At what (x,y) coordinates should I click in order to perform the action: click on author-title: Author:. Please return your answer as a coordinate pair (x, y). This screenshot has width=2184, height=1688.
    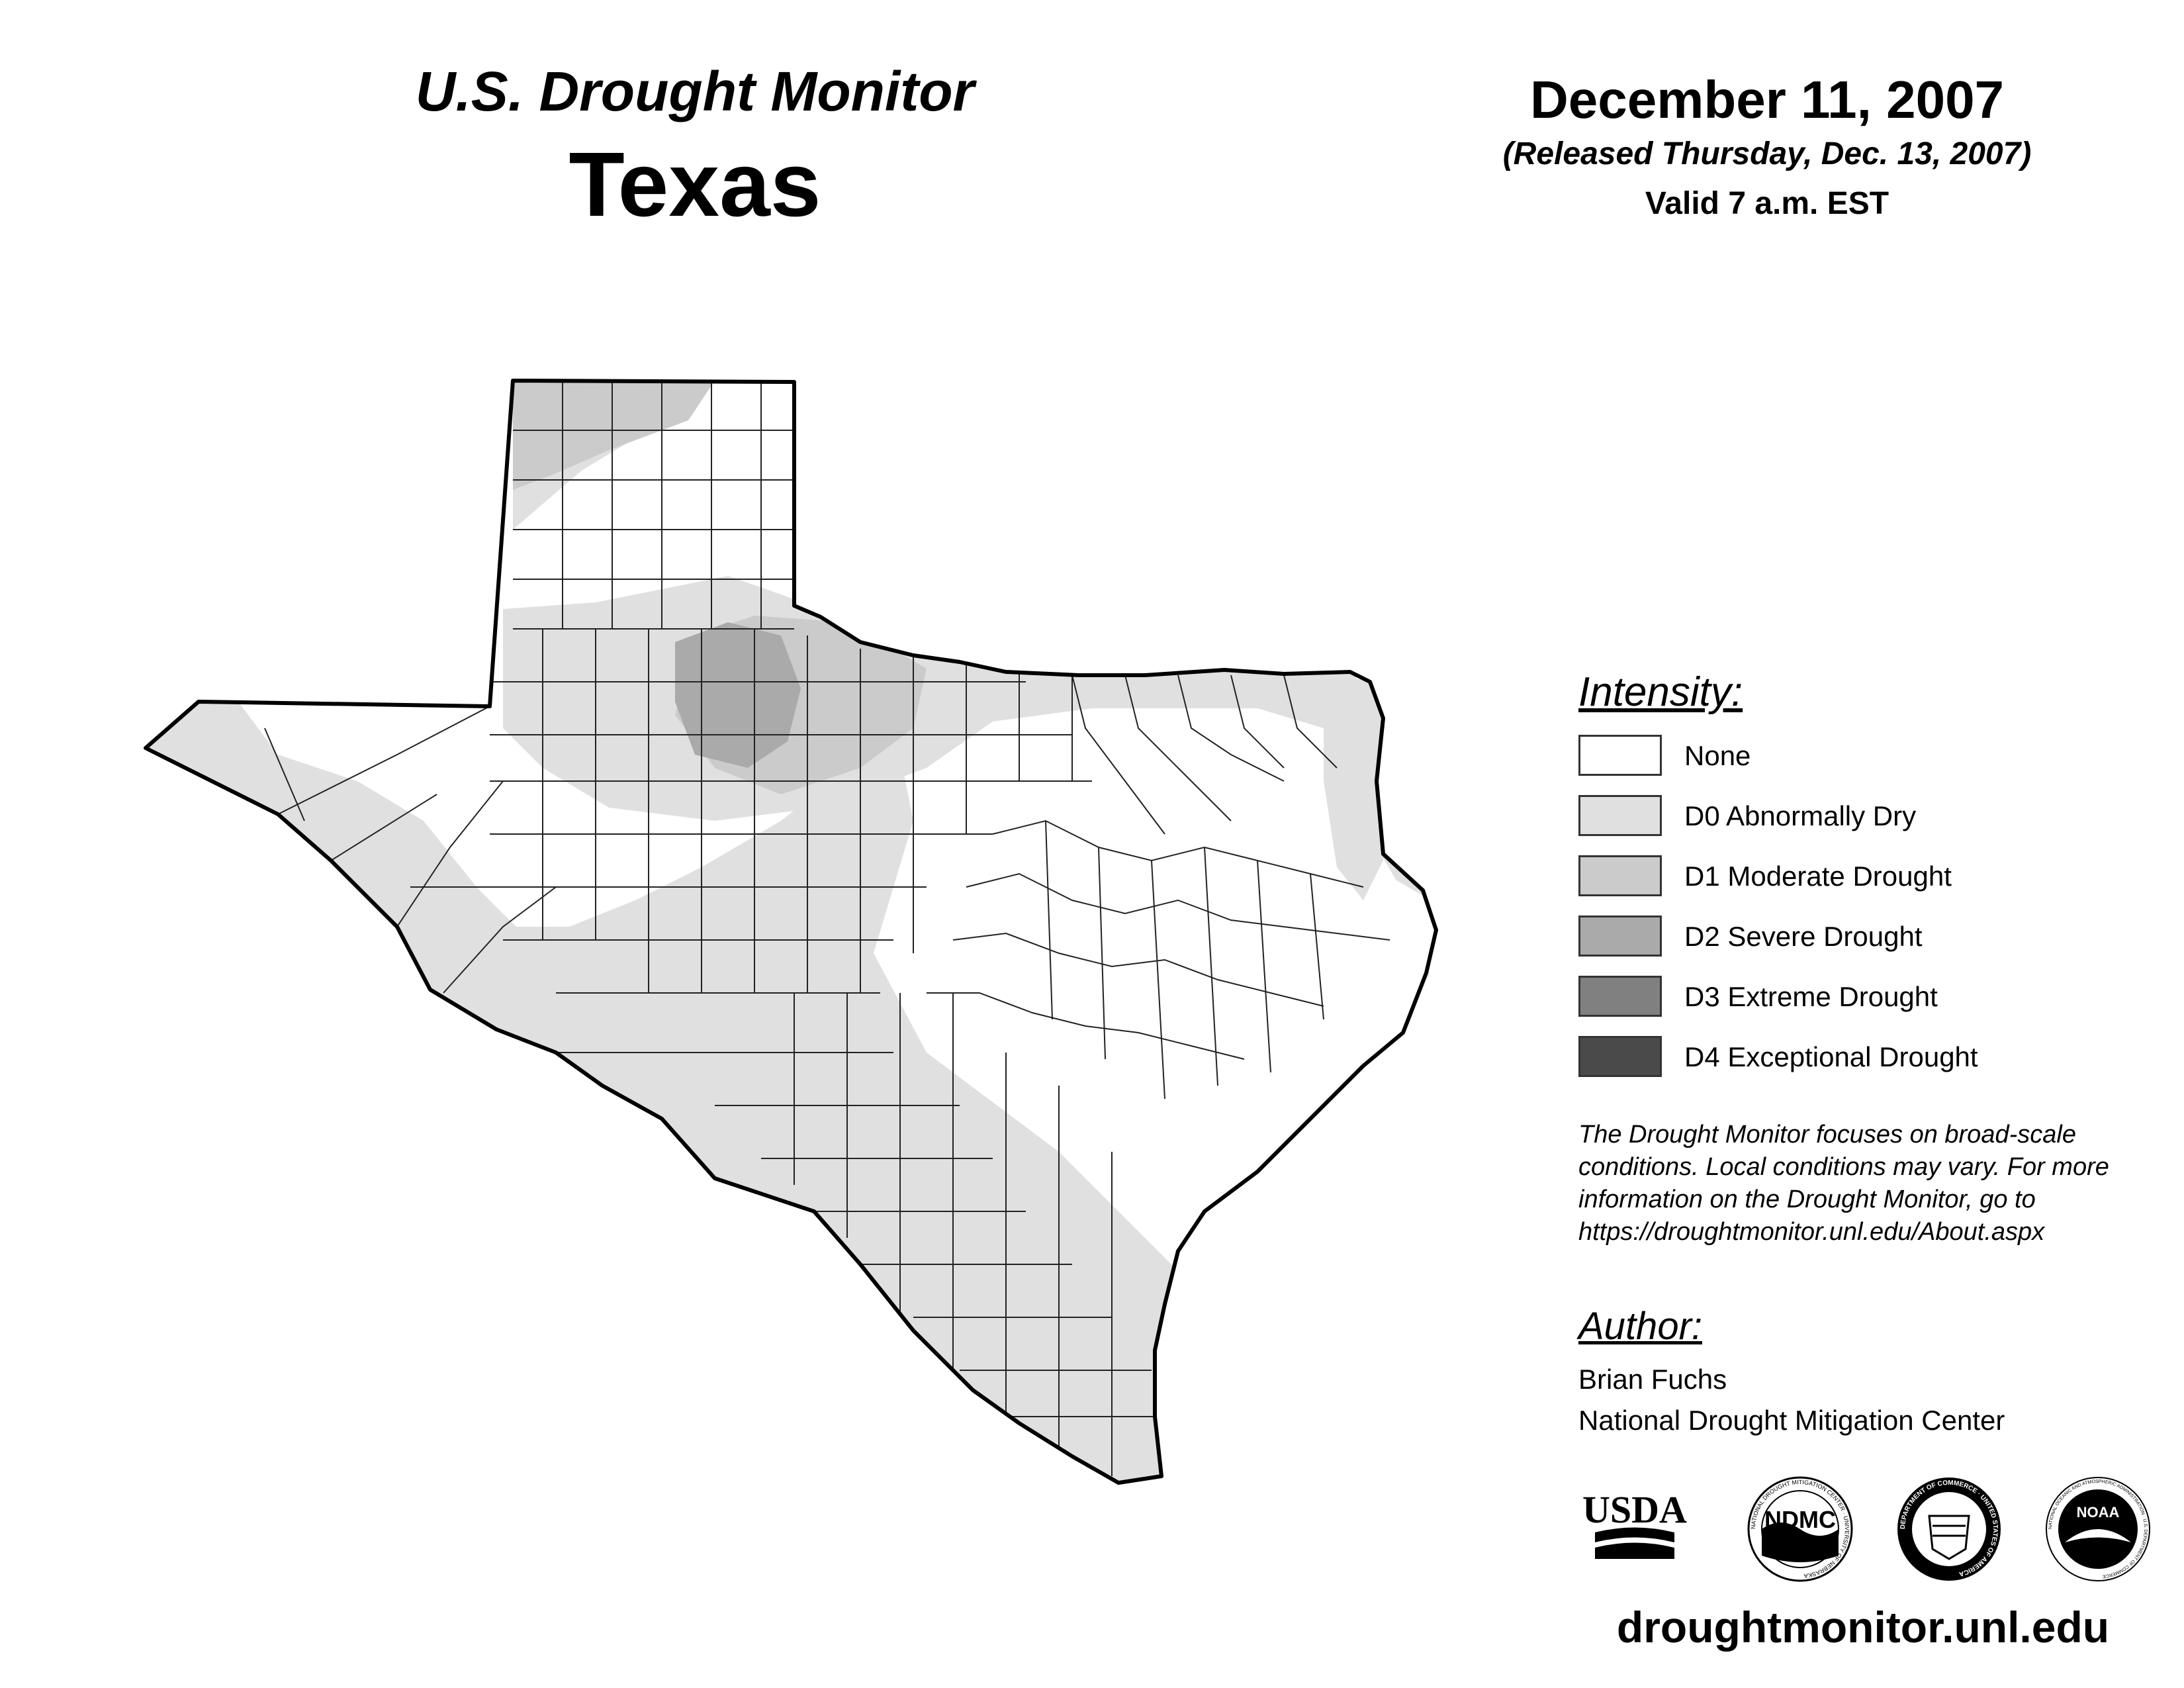
    Looking at the image, I should click on (1640, 1326).